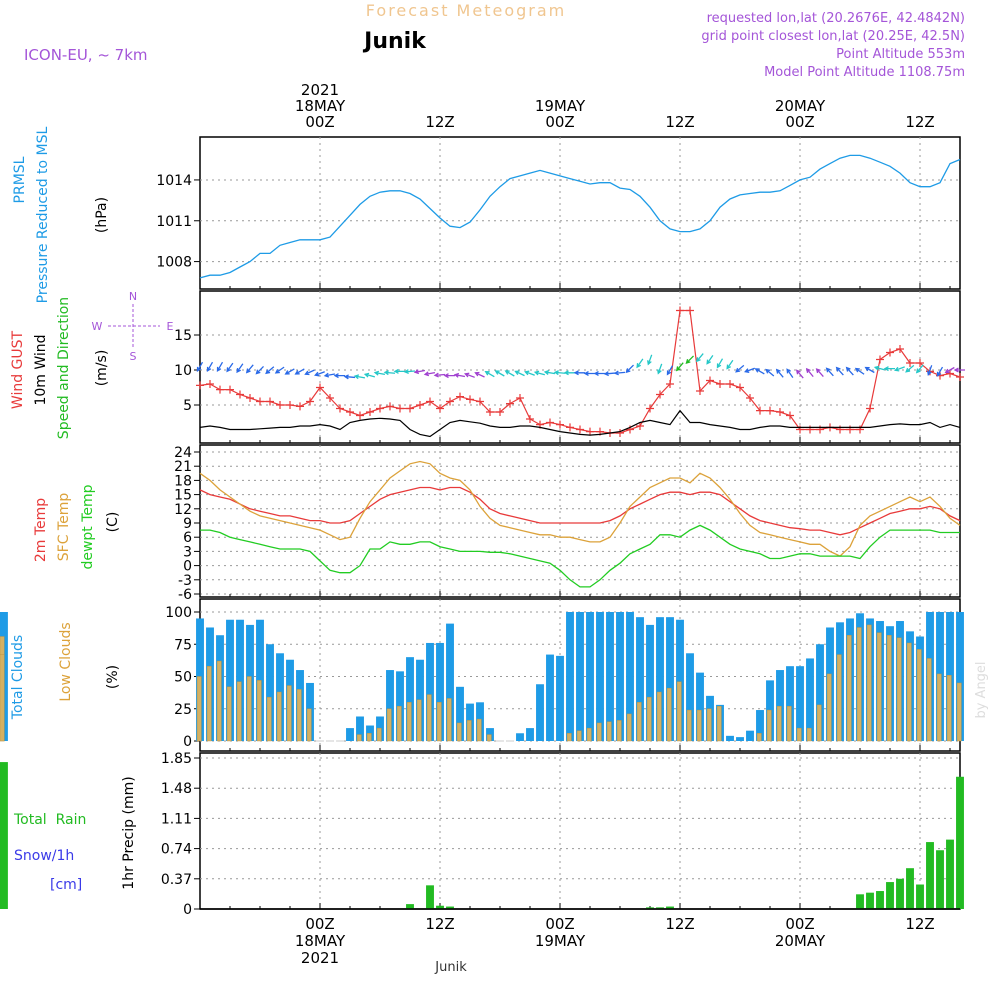  I want to click on pressure-frame, so click(580, 213).